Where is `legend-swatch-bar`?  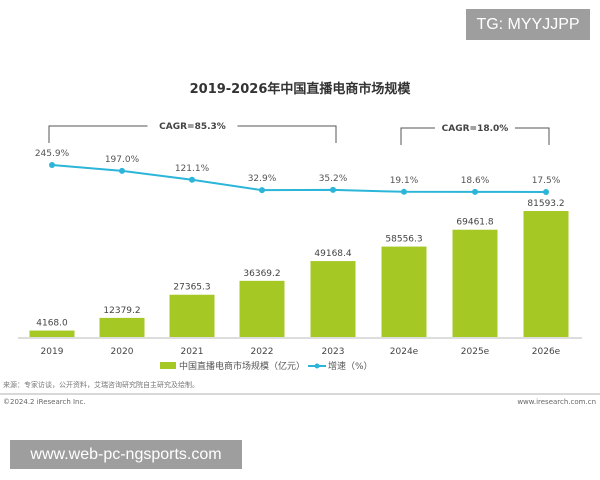
legend-swatch-bar is located at coordinates (168, 365).